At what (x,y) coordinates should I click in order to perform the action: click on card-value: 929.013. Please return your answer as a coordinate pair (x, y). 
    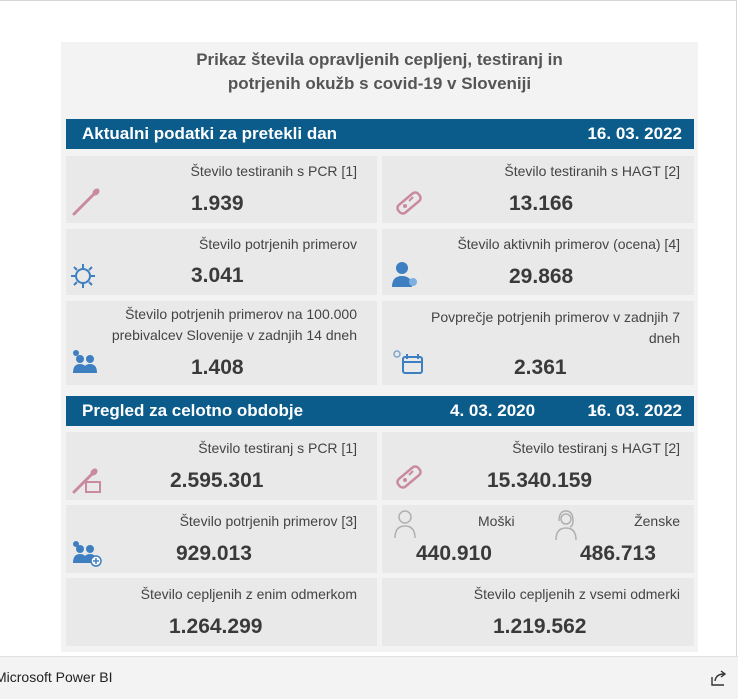
    Looking at the image, I should click on (214, 553).